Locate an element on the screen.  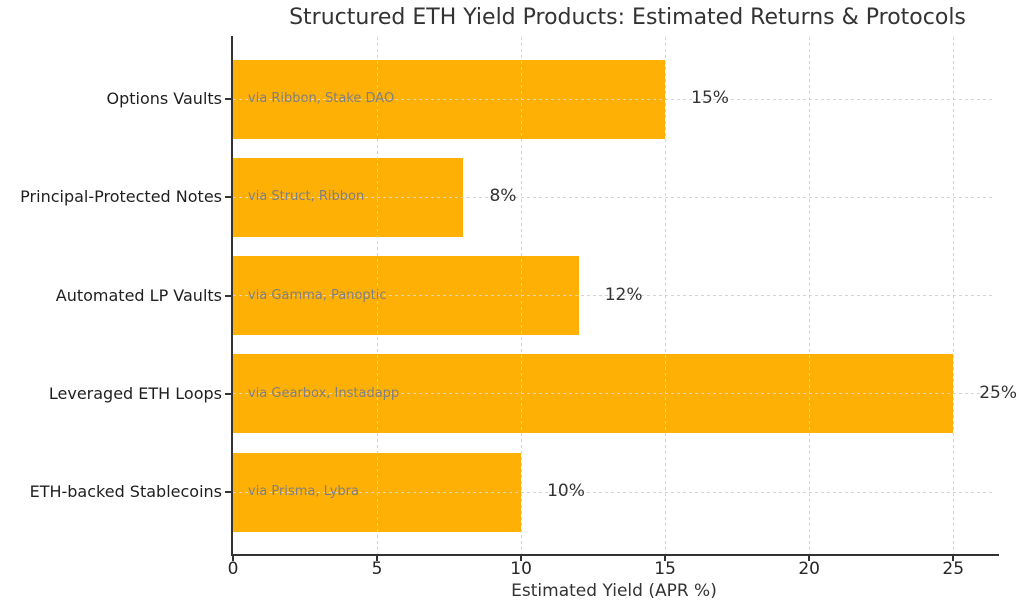
x-tick-label: 5 is located at coordinates (377, 569).